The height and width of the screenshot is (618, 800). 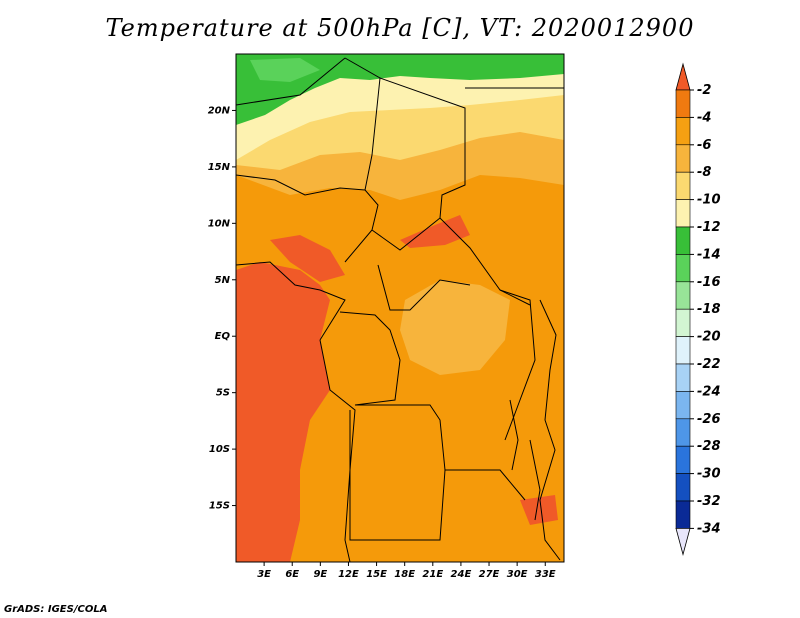 What do you see at coordinates (709, 364) in the screenshot?
I see `colorbar-label: -22` at bounding box center [709, 364].